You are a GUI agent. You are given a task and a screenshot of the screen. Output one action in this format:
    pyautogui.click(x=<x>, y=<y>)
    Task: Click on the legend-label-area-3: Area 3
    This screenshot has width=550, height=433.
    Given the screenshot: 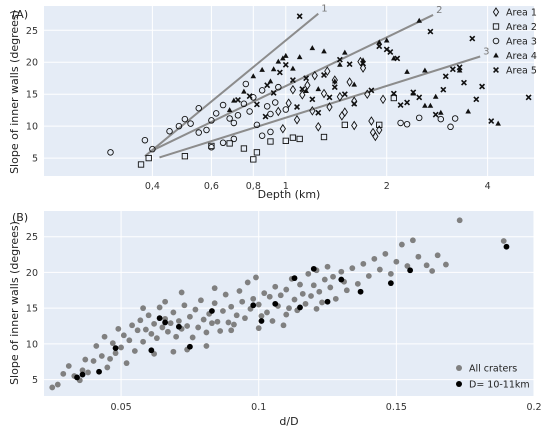 What is the action you would take?
    pyautogui.click(x=521, y=42)
    